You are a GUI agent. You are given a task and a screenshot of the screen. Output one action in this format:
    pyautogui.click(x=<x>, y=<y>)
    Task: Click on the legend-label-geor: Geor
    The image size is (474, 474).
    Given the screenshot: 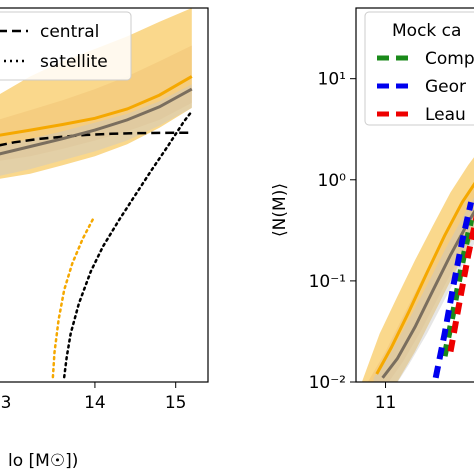 What is the action you would take?
    pyautogui.click(x=445, y=87)
    